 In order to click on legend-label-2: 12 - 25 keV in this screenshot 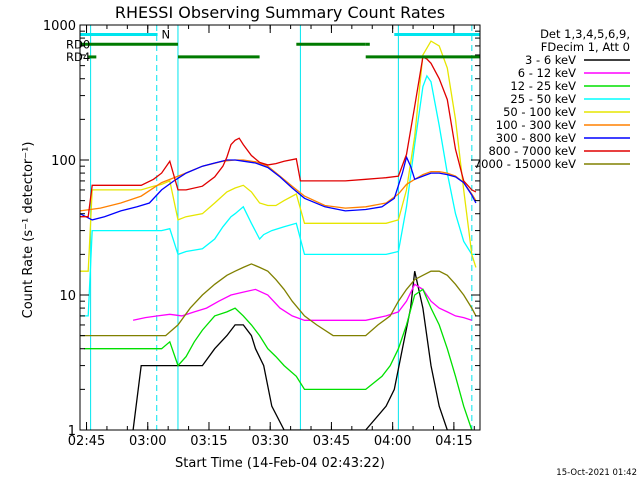, I will do `click(543, 86)`.